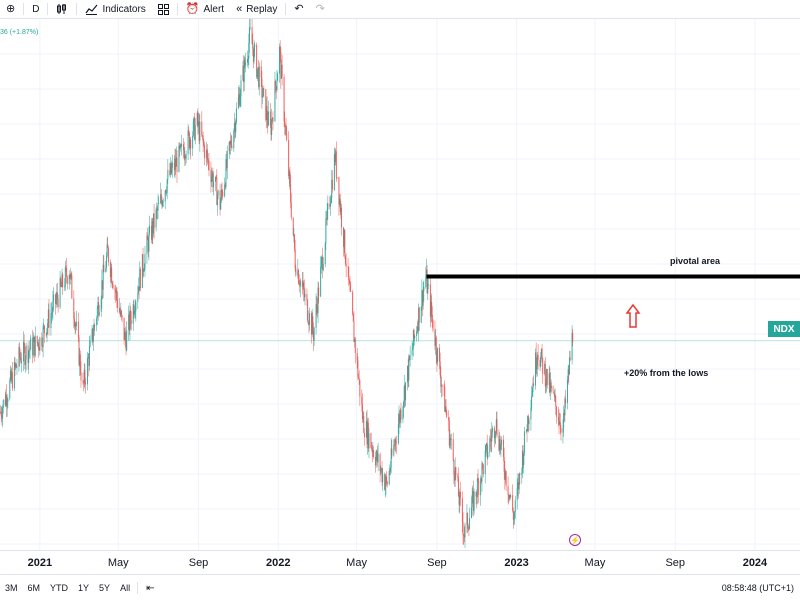 The image size is (800, 601). Describe the element at coordinates (400, 562) in the screenshot. I see `time-axis: 2021 May Sep 2022 May Sep 2023 May Sep 2024` at that location.